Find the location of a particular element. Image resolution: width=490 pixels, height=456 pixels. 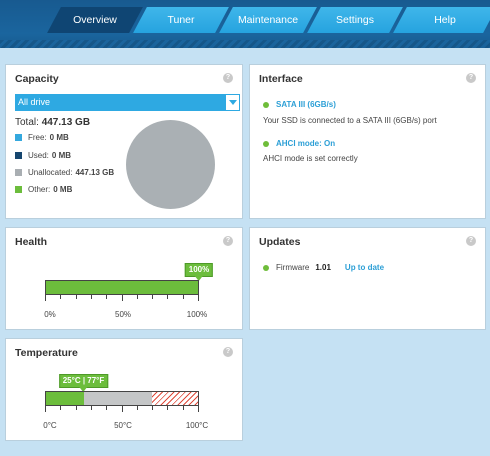

free-value: 0 MB is located at coordinates (59, 137).